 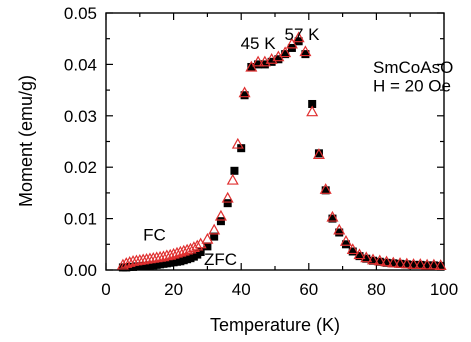 I want to click on x-tick-label: 40, so click(x=241, y=289).